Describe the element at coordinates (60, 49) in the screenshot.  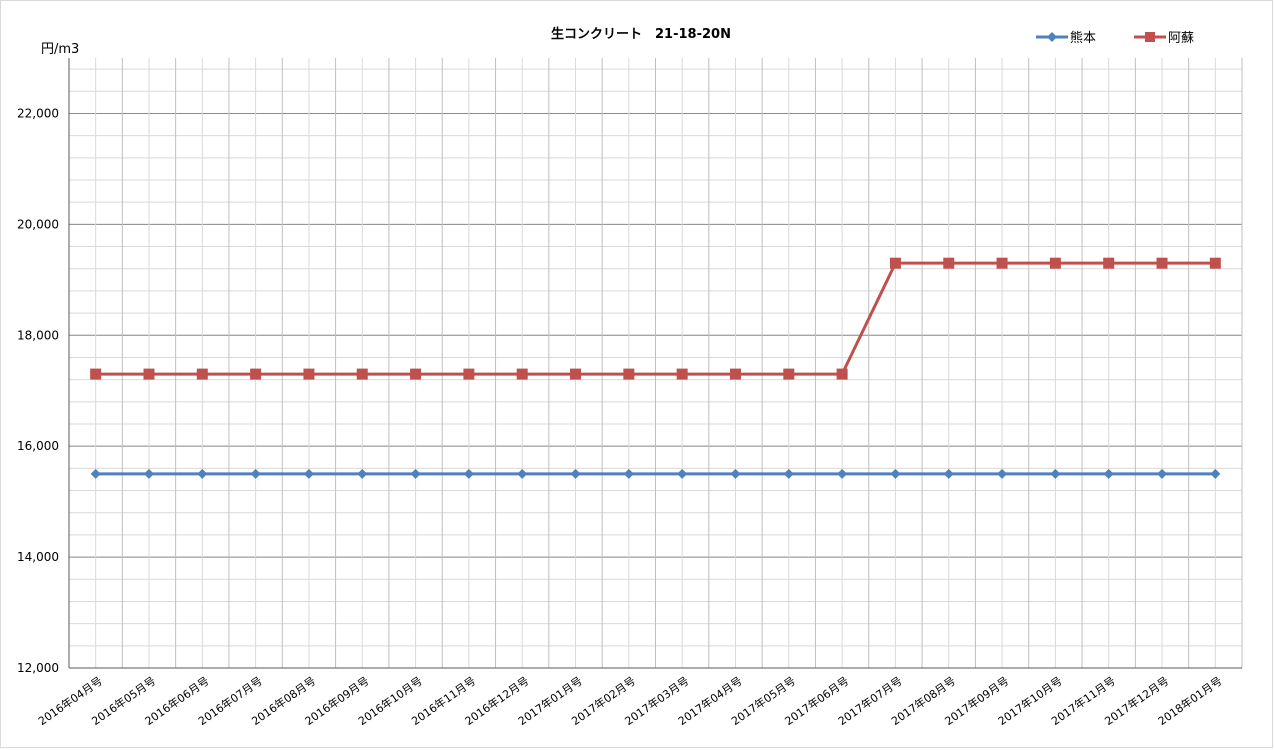
I see `y-axis-unit-label: 円/m3` at that location.